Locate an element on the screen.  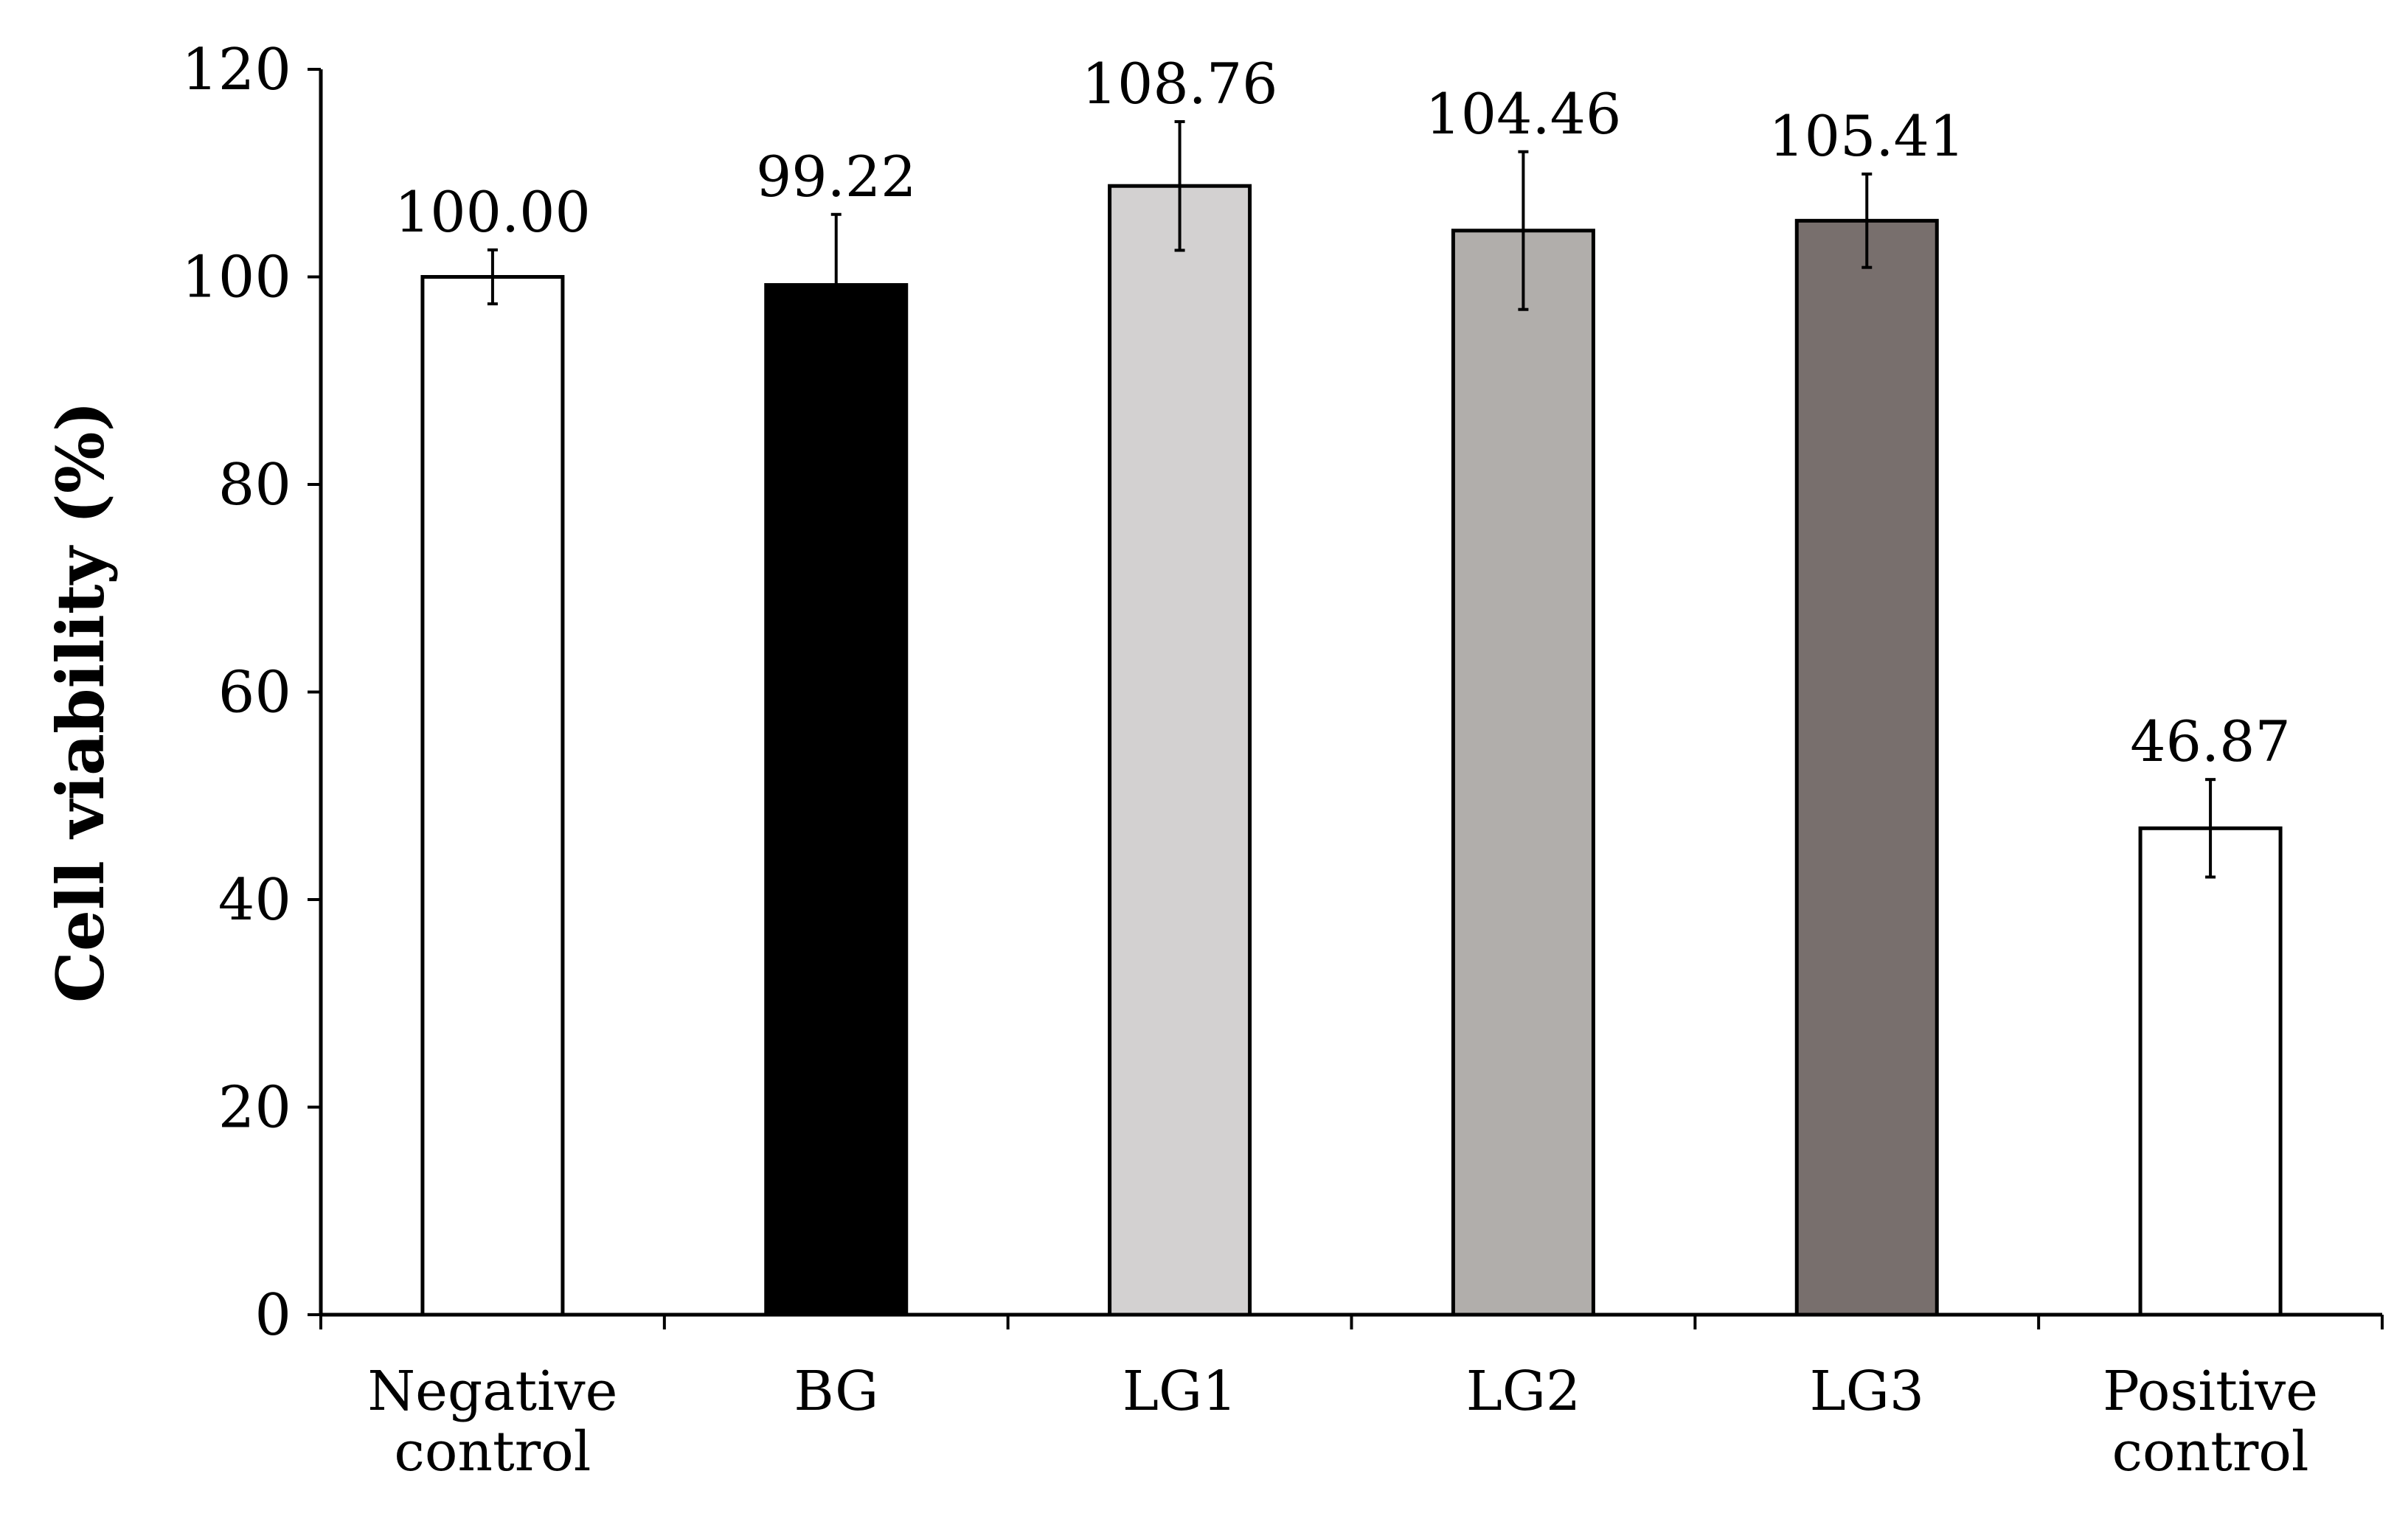
x-tick-label: LG1 is located at coordinates (1180, 1392).